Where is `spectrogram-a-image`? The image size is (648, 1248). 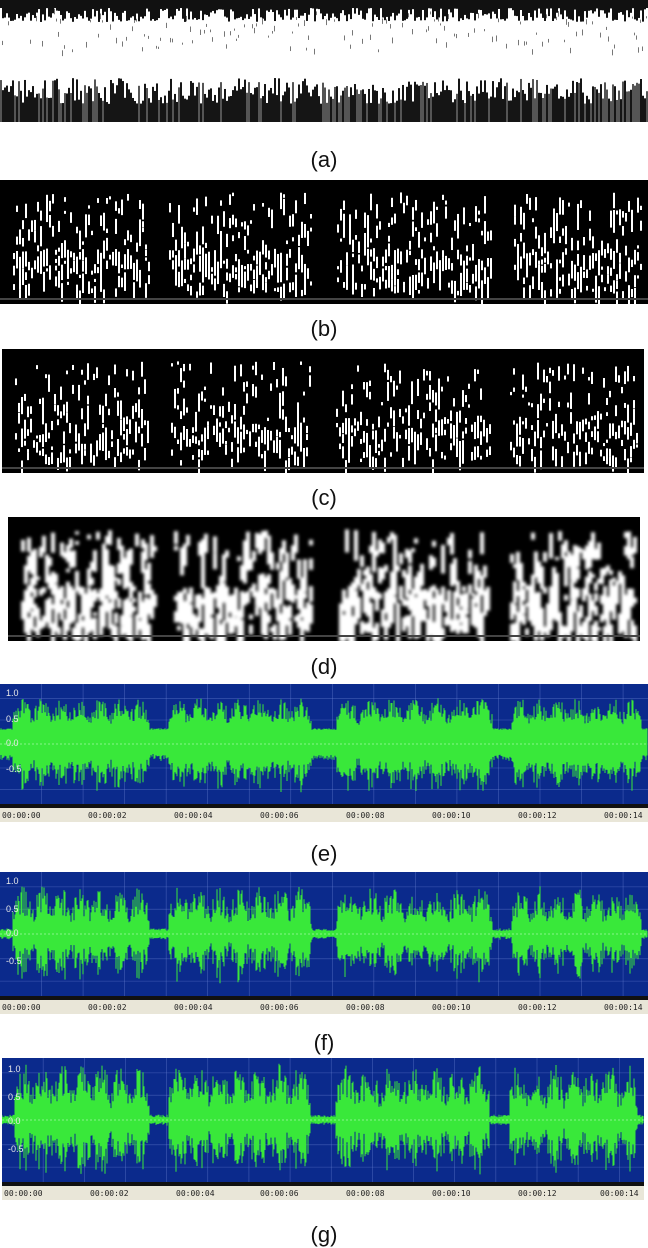
spectrogram-a-image is located at coordinates (324, 61).